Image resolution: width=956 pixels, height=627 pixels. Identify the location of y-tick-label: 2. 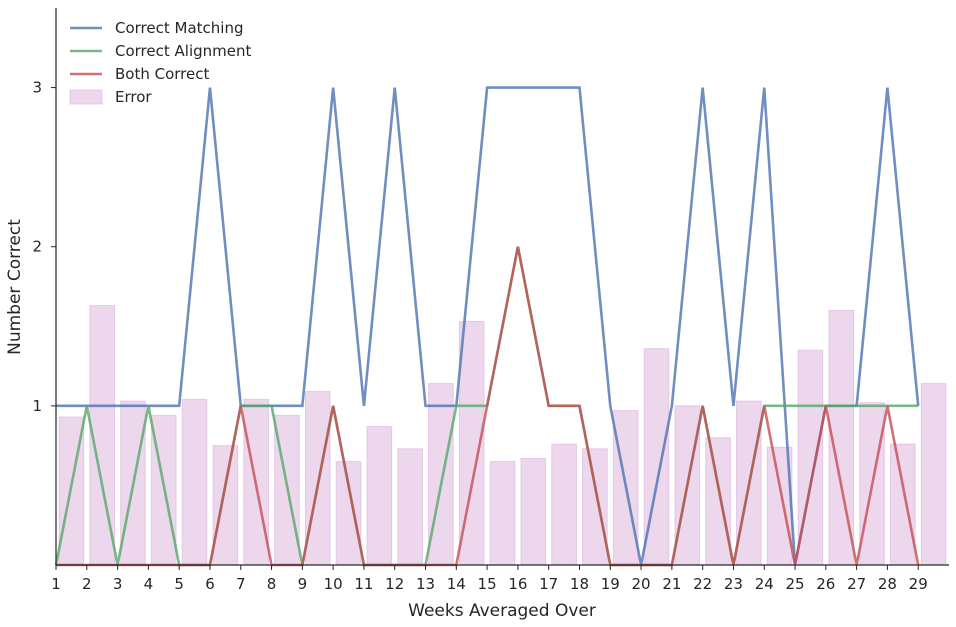
(37, 247).